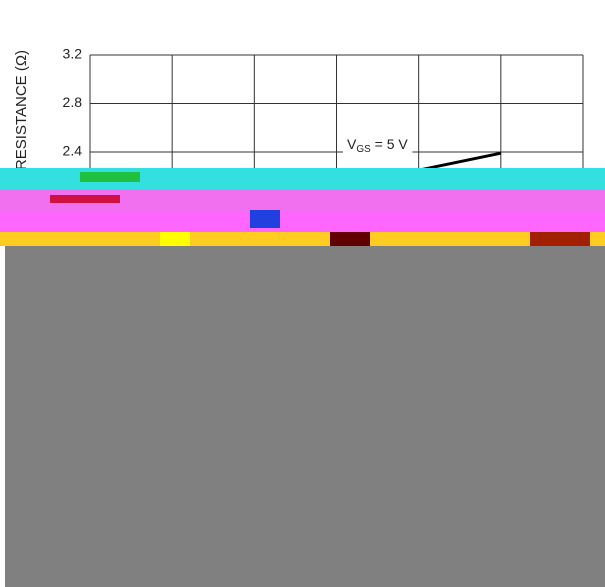 This screenshot has width=605, height=587. I want to click on annotation: VGS = 5 V, so click(377, 145).